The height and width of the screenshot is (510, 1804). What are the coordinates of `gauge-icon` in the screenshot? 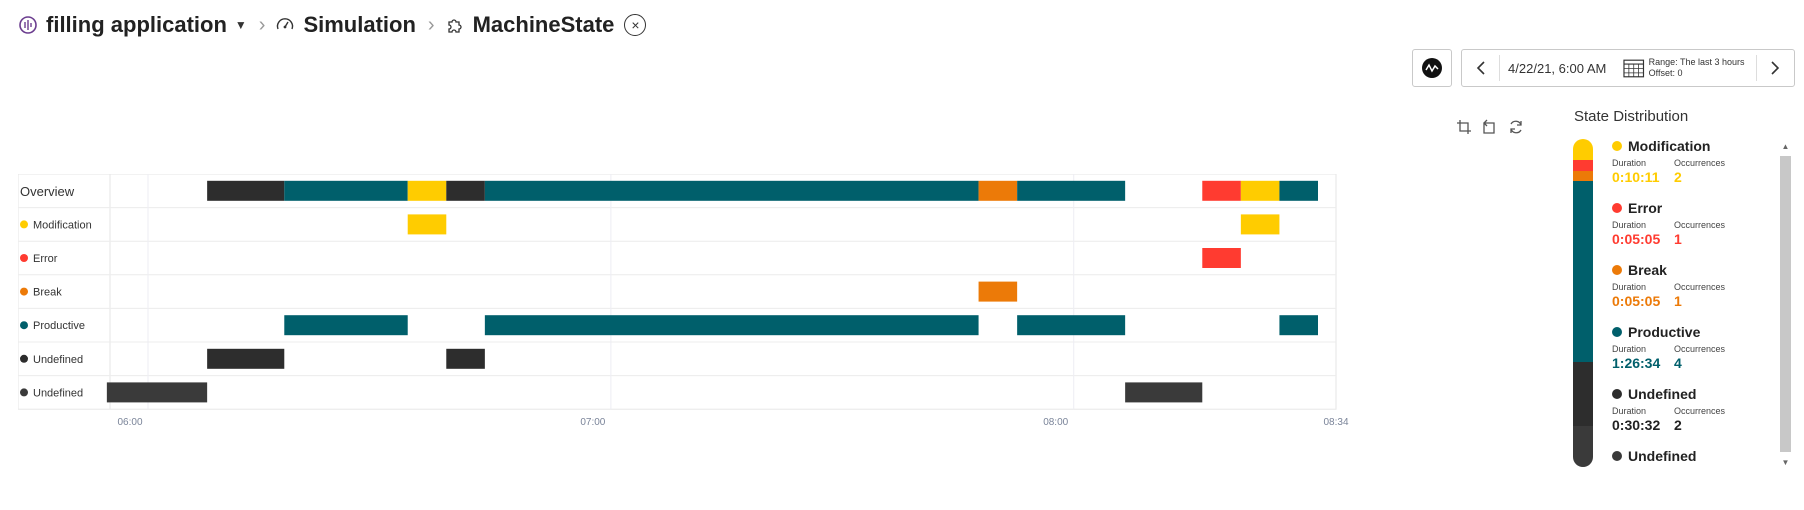 It's located at (285, 24).